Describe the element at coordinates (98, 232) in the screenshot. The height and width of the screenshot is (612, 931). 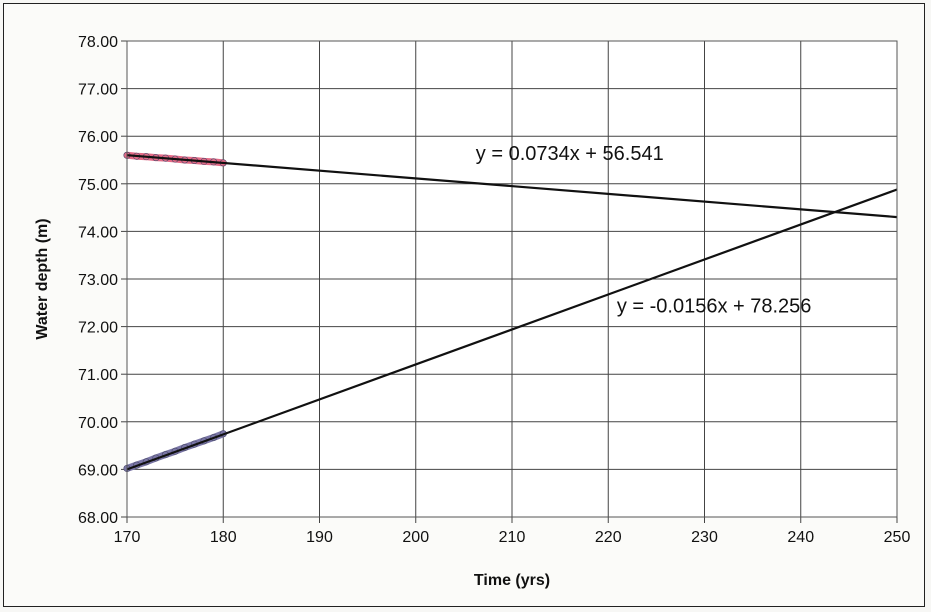
I see `y-tick-label: 74.00` at that location.